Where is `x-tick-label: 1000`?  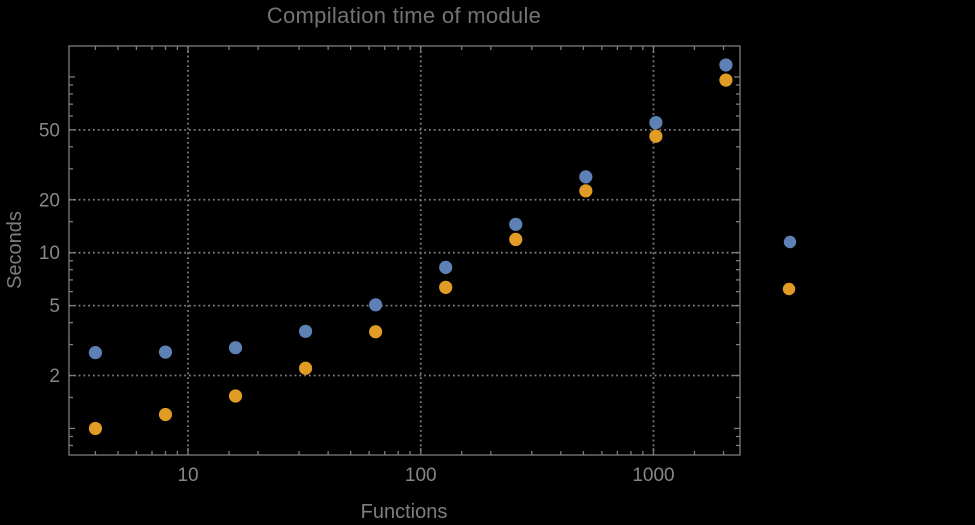
x-tick-label: 1000 is located at coordinates (653, 475).